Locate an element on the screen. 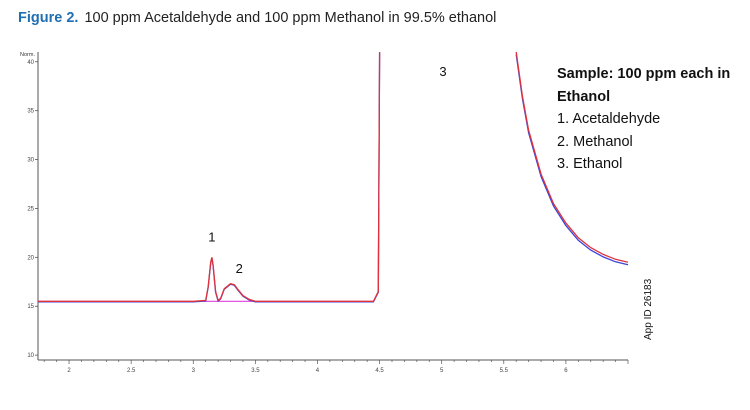  y-tick-label: 25 is located at coordinates (30, 209).